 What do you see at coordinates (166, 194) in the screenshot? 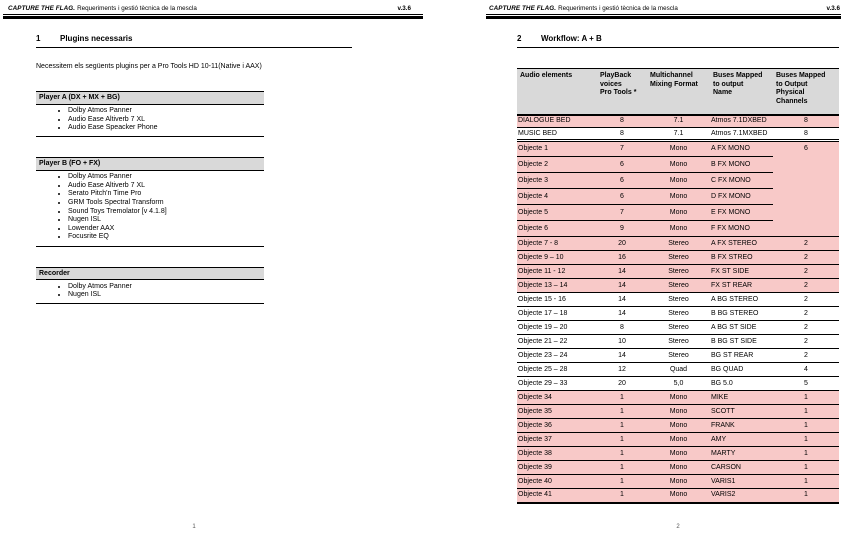
I see `plugin-item: Serato Pitch'n Time Pro` at bounding box center [166, 194].